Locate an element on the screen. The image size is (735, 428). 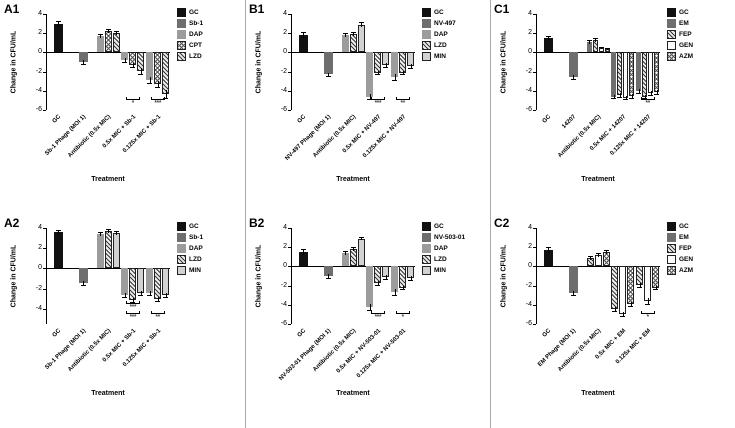
y-tick-label: 2 is located at coordinates (530, 247).